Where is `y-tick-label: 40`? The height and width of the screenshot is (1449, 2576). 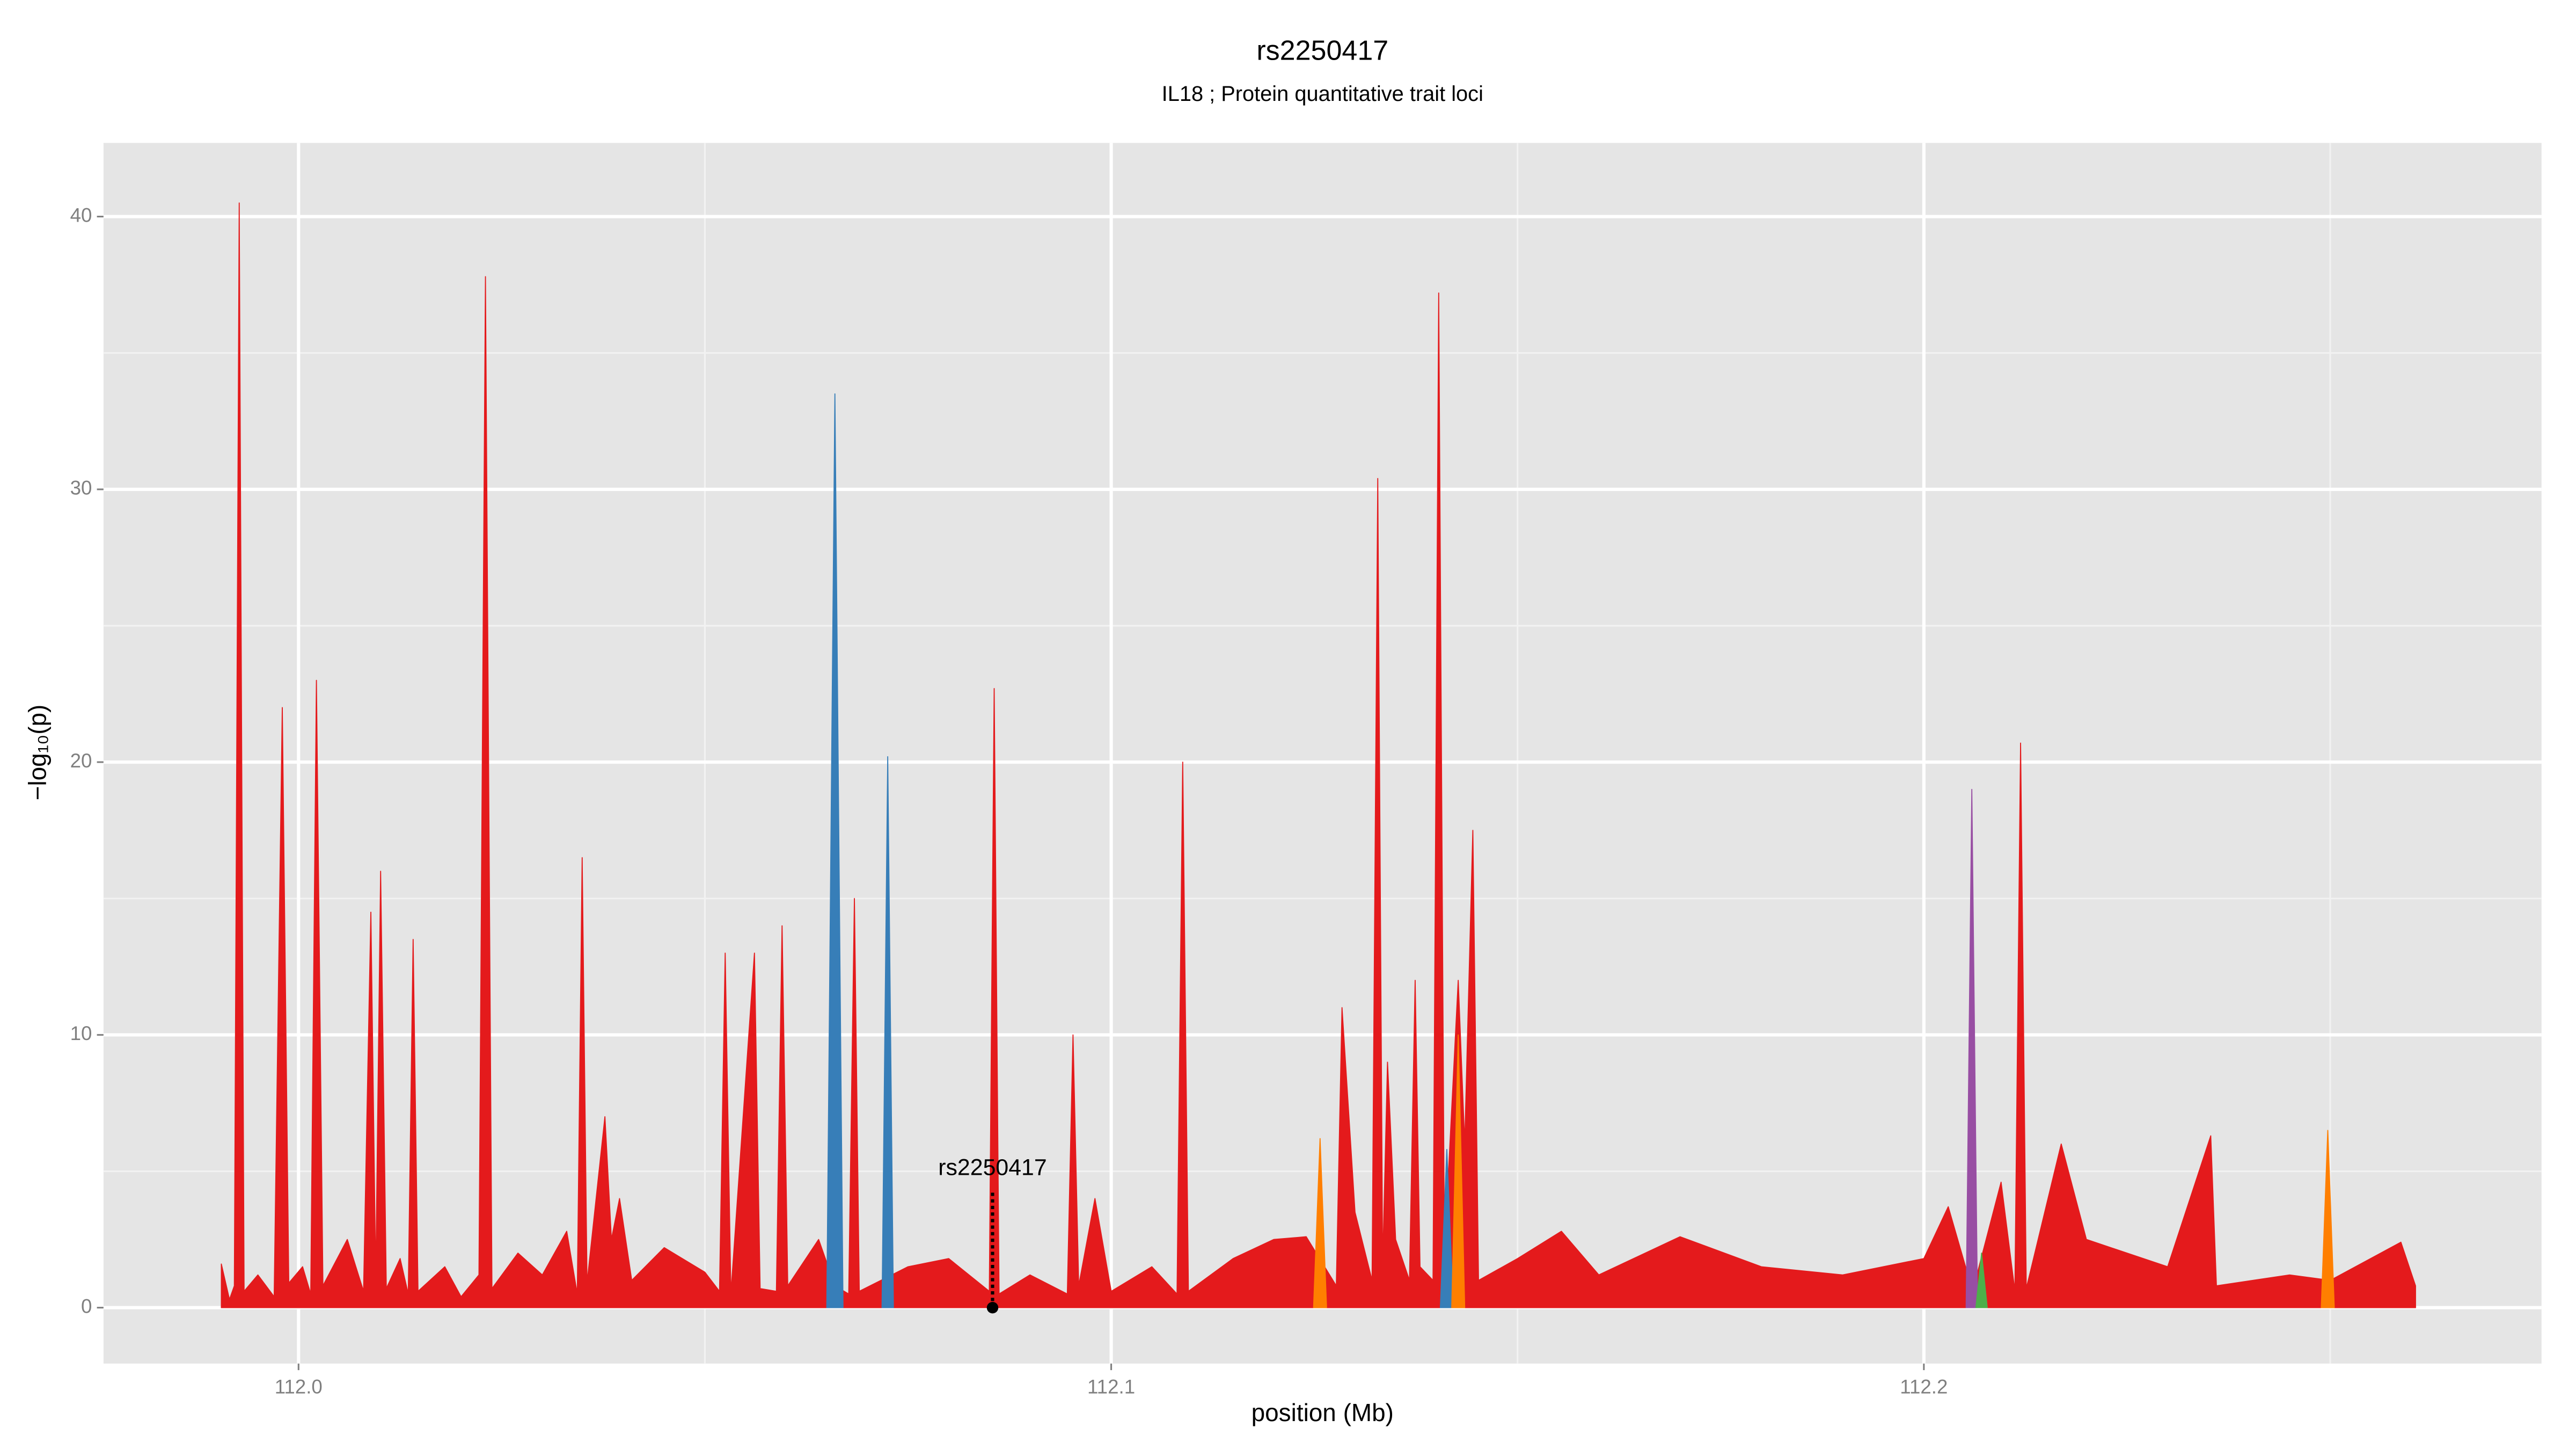
y-tick-label: 40 is located at coordinates (81, 215).